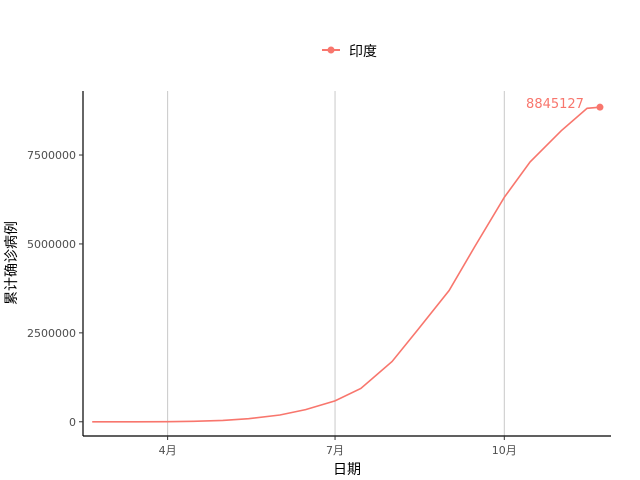 This screenshot has height=480, width=640. I want to click on x-axis-ticks: 4月 7月 10月, so click(338, 446).